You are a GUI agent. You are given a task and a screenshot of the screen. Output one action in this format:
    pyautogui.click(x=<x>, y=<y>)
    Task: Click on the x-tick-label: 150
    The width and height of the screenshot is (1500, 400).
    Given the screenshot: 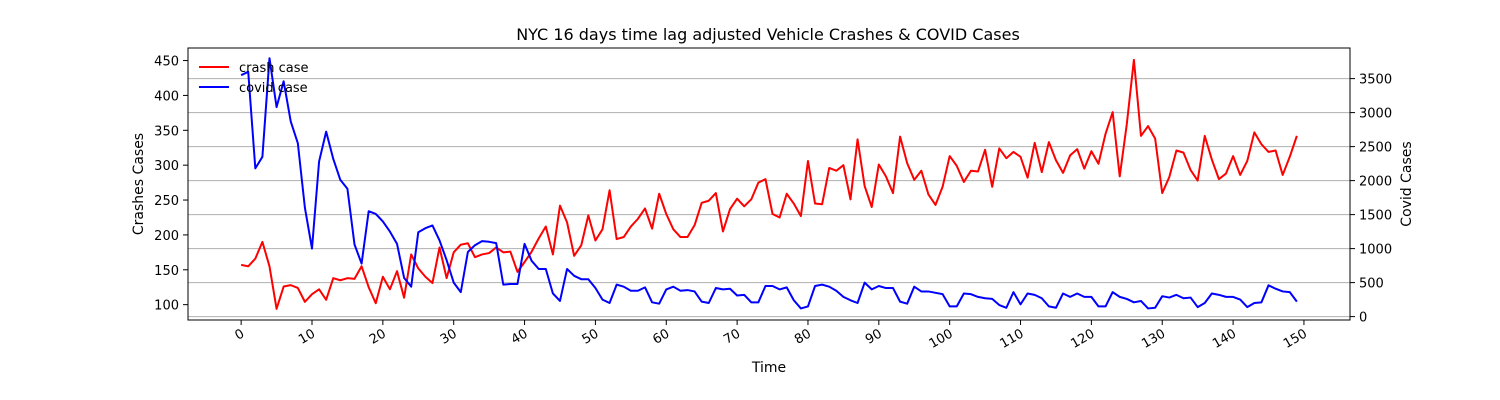 What is the action you would take?
    pyautogui.click(x=1295, y=338)
    